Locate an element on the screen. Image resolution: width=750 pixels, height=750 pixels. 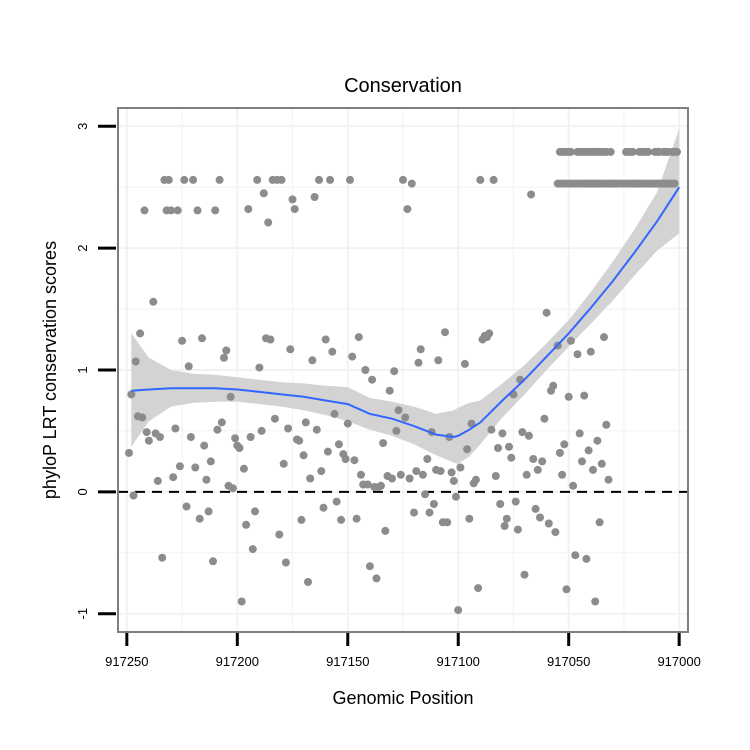
y-axis-label: phyloP LRT conservation scores is located at coordinates (50, 370).